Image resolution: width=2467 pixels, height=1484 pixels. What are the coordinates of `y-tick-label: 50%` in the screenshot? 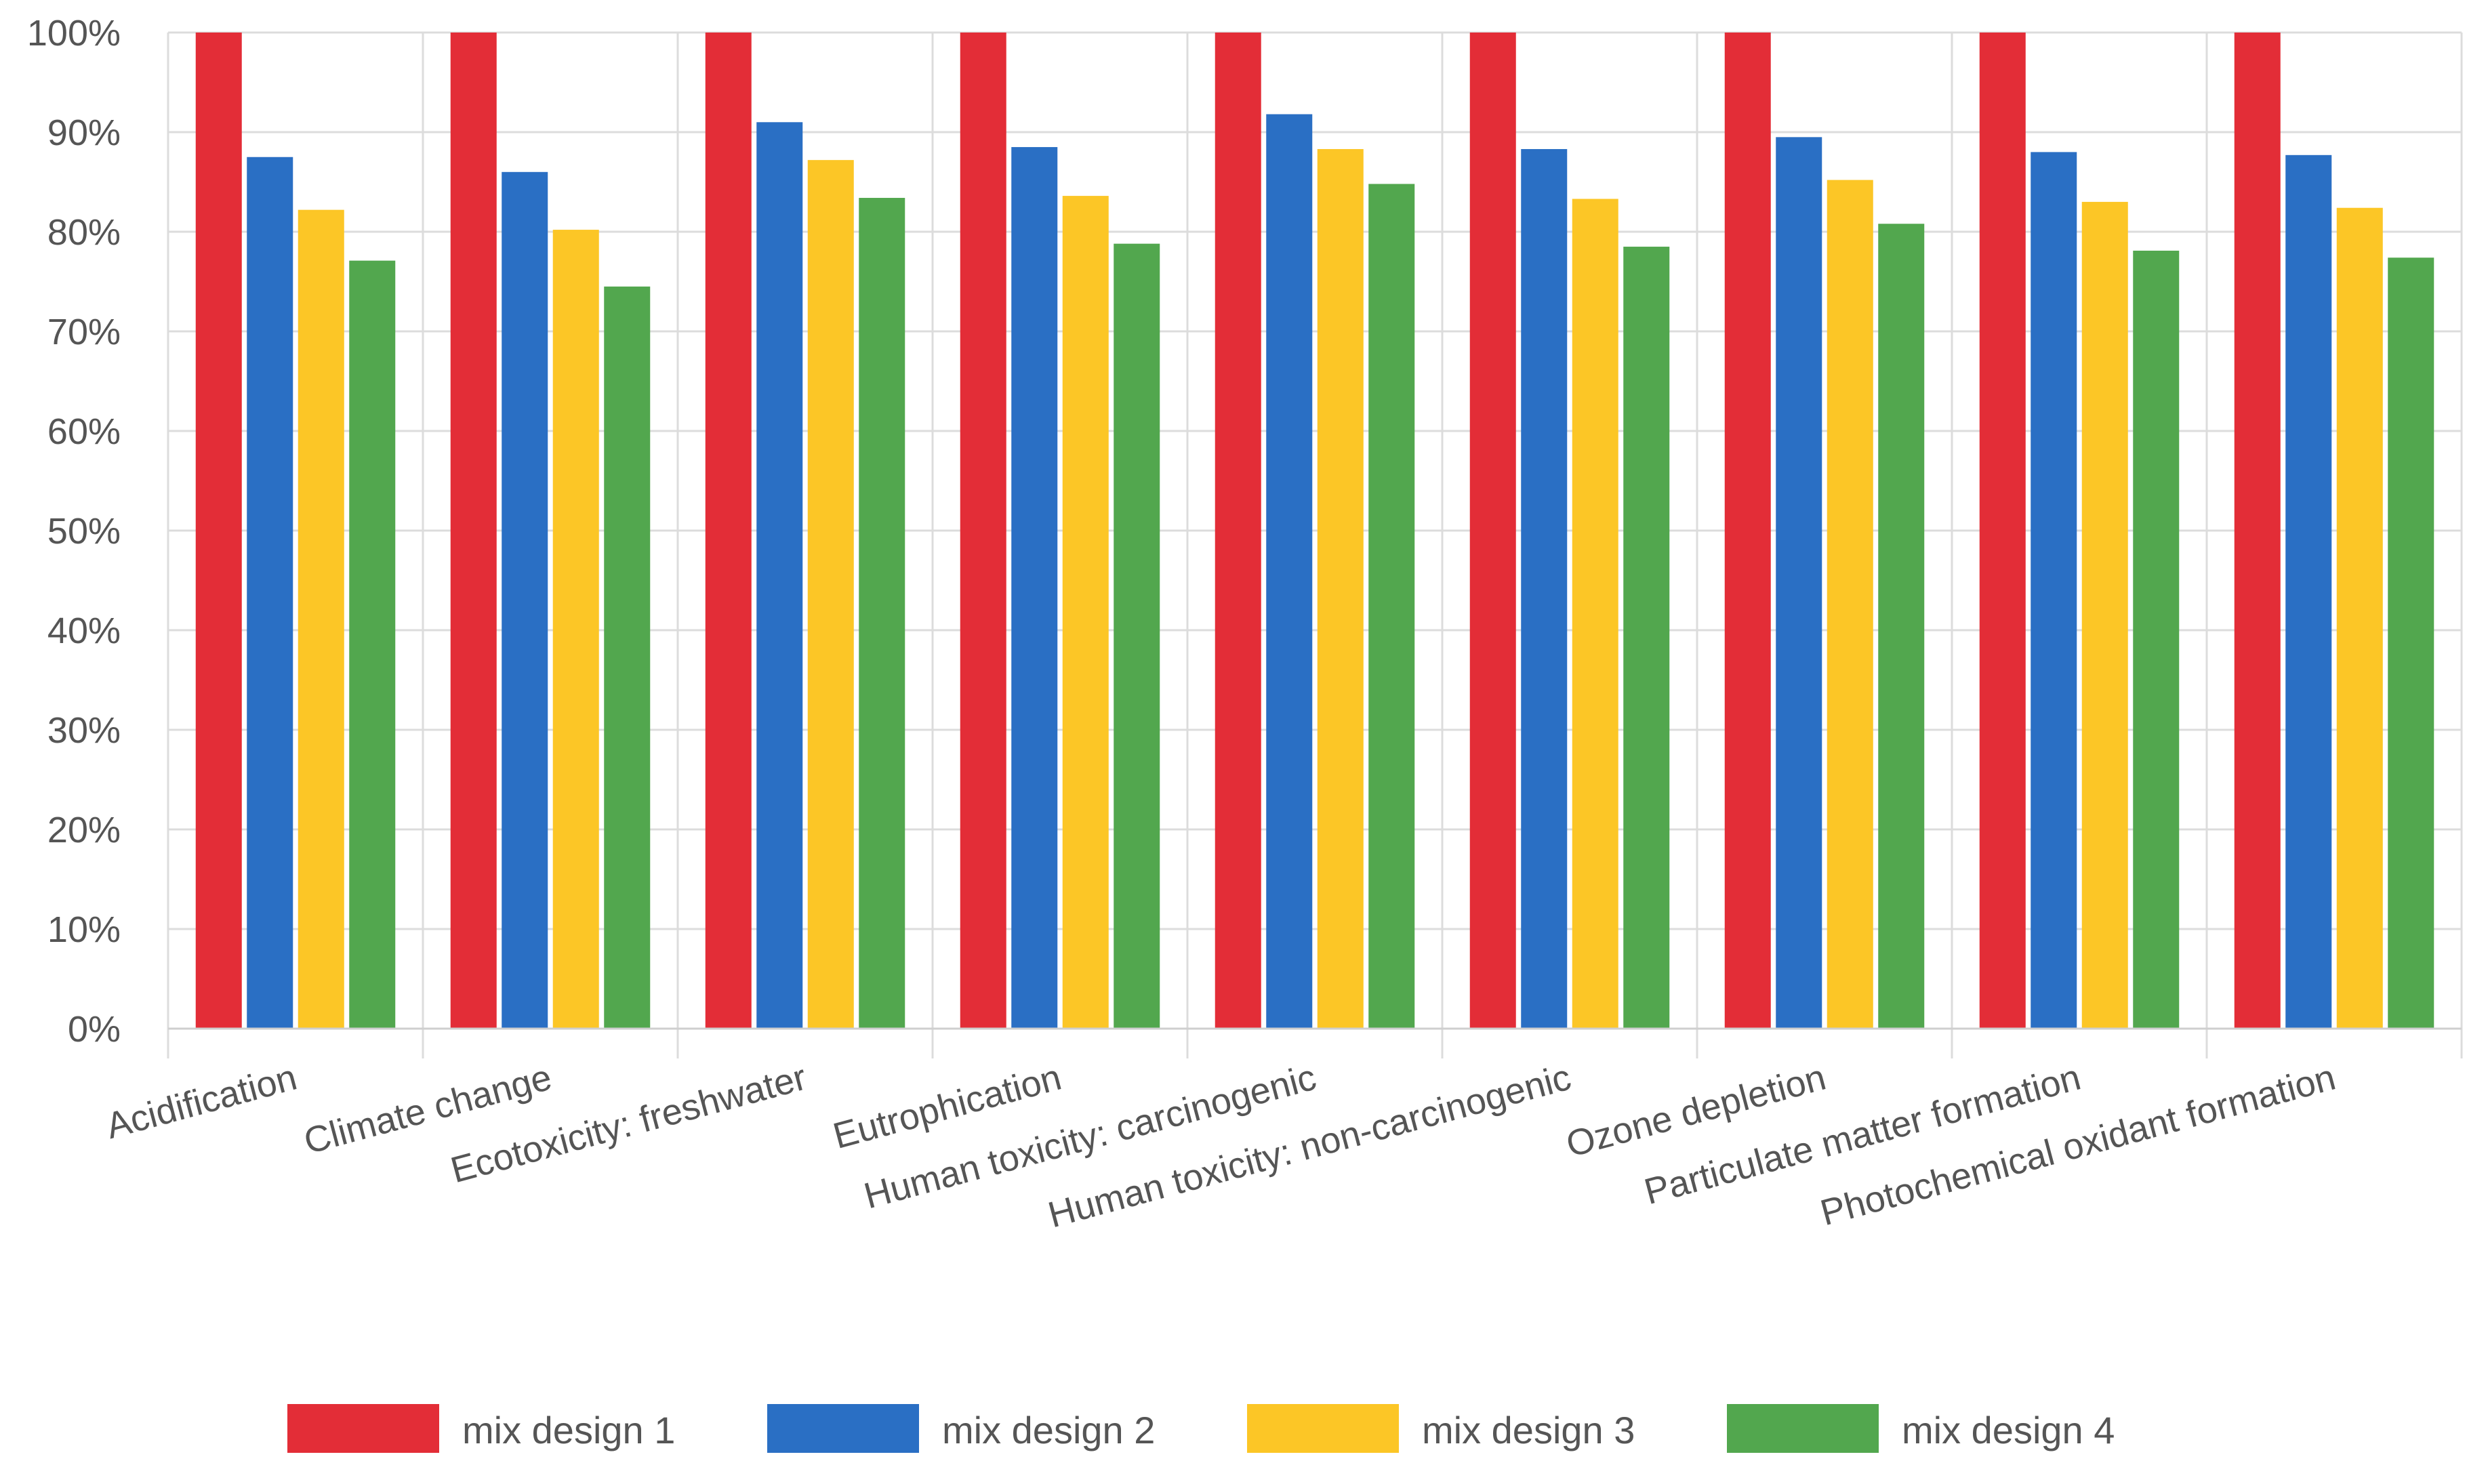 It's located at (84, 531).